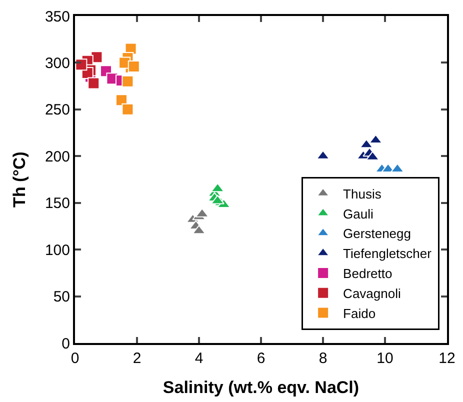 The image size is (463, 402). What do you see at coordinates (387, 254) in the screenshot?
I see `legend-label: Tiefengletscher` at bounding box center [387, 254].